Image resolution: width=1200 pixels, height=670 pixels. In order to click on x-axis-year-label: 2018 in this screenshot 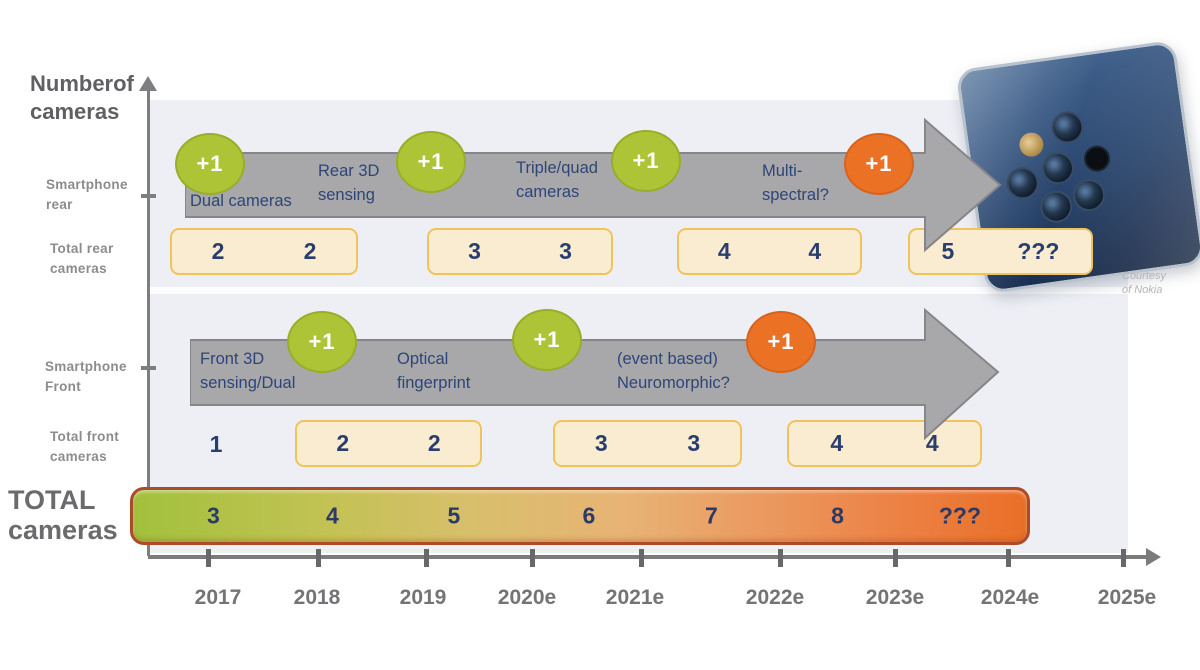, I will do `click(317, 597)`.